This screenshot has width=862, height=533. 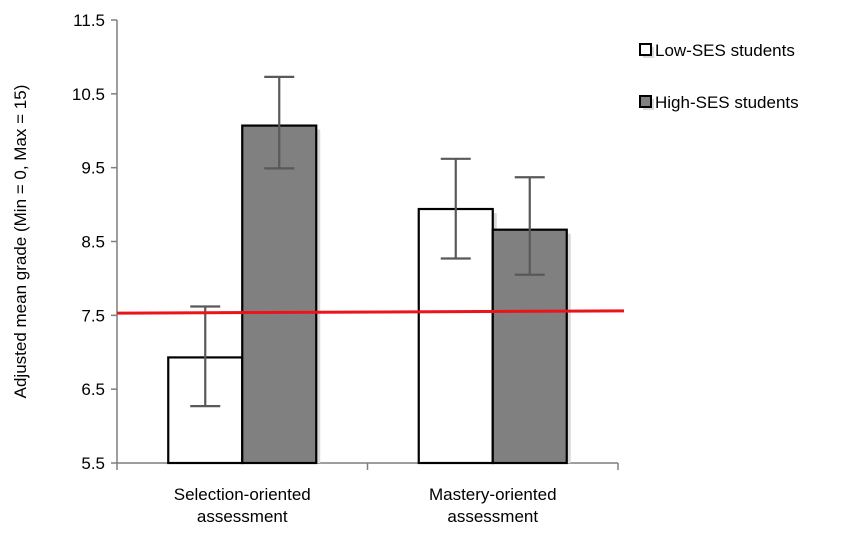 What do you see at coordinates (88, 94) in the screenshot?
I see `y-tick-label: 10.5` at bounding box center [88, 94].